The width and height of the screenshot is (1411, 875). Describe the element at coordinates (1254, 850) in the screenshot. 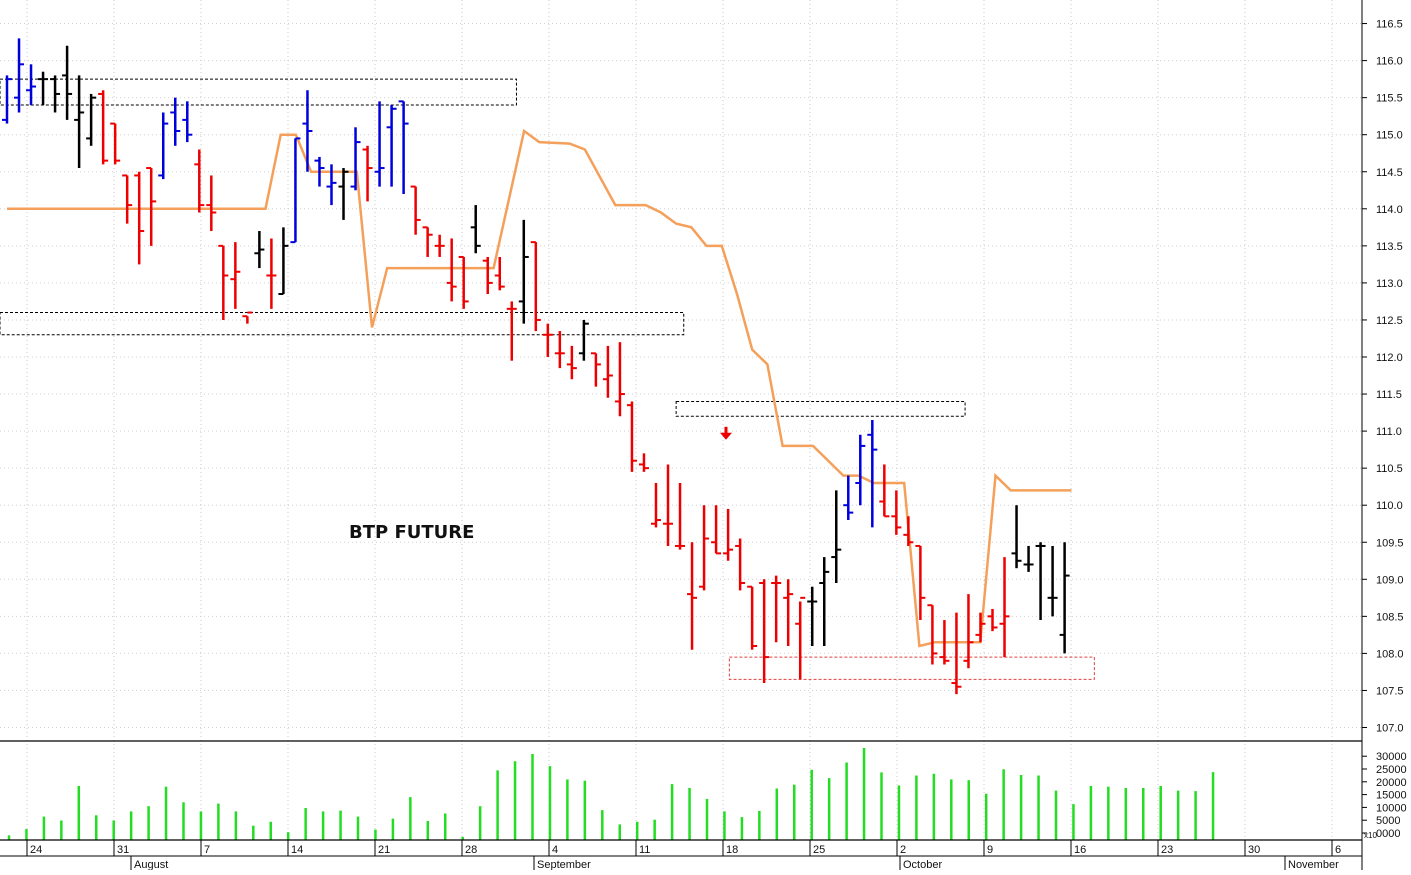

I see `x-tick-label: 30` at that location.